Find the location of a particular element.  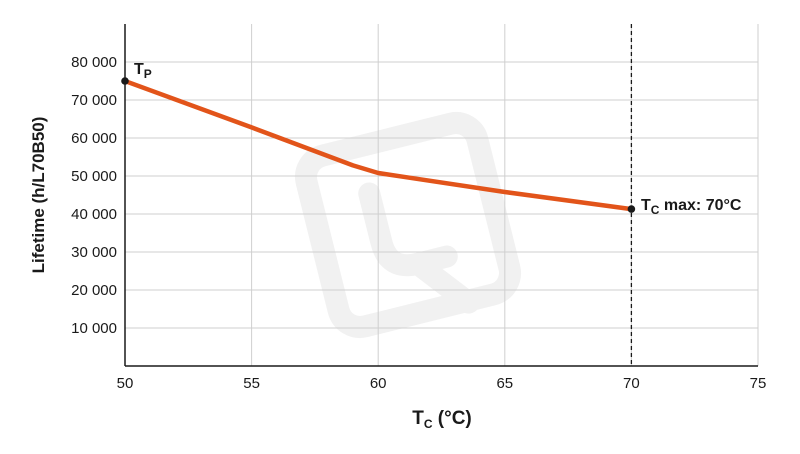

y-tick-label-40000: 40 000 is located at coordinates (94, 214).